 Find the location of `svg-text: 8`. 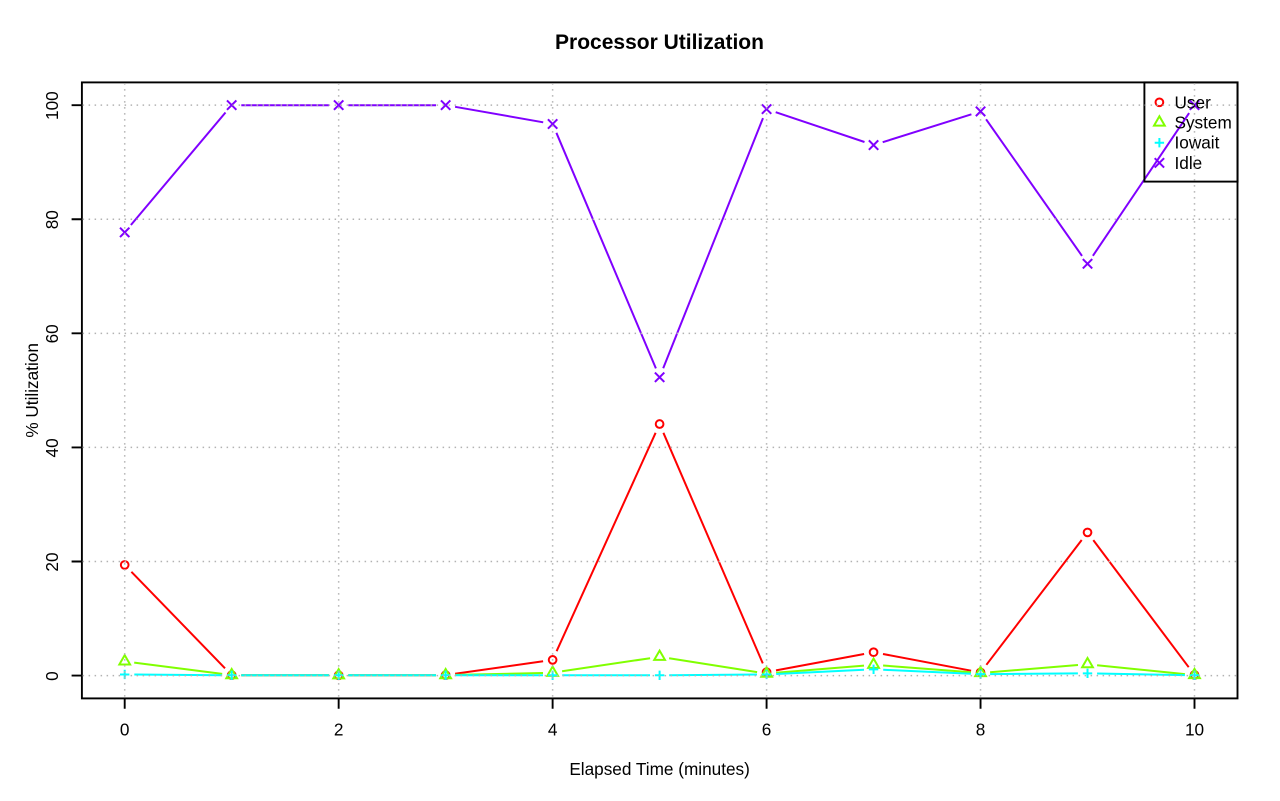

svg-text: 8 is located at coordinates (981, 730).